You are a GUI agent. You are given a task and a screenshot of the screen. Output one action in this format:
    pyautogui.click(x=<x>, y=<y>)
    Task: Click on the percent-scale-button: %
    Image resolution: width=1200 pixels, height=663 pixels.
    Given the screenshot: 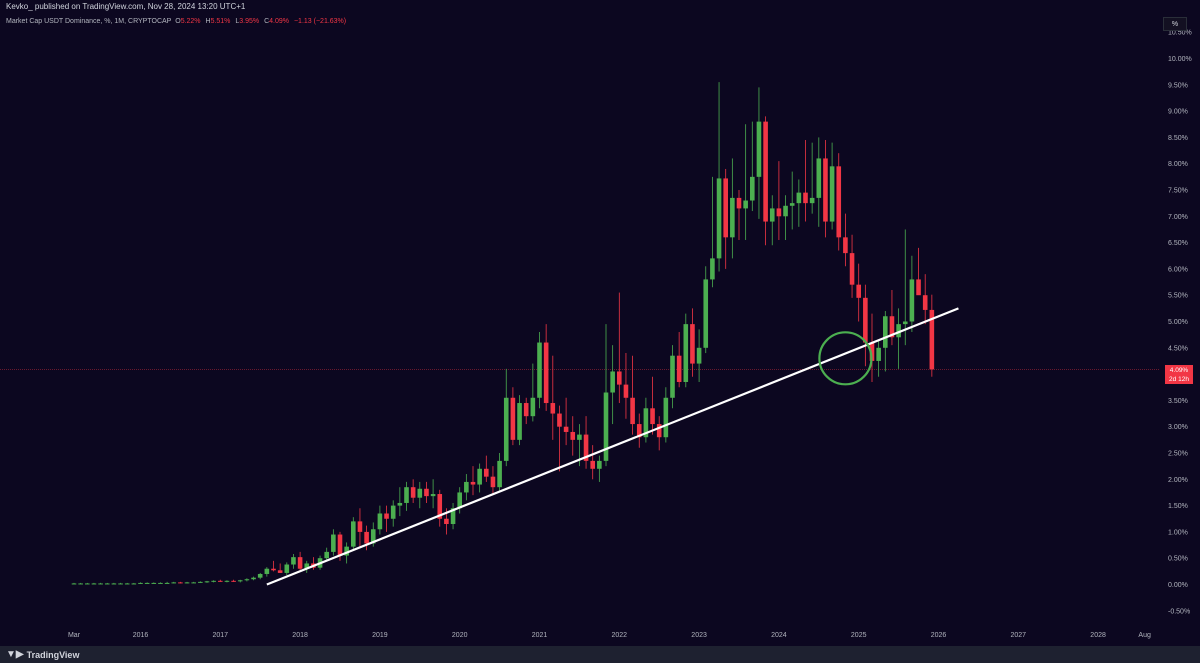 What is the action you would take?
    pyautogui.click(x=1175, y=24)
    